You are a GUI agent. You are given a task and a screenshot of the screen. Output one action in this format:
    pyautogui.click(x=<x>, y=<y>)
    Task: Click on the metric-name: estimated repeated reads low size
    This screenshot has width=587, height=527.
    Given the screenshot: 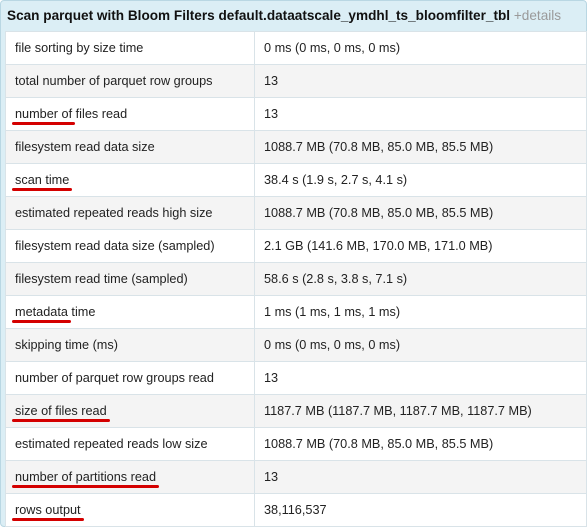 What is the action you would take?
    pyautogui.click(x=130, y=444)
    